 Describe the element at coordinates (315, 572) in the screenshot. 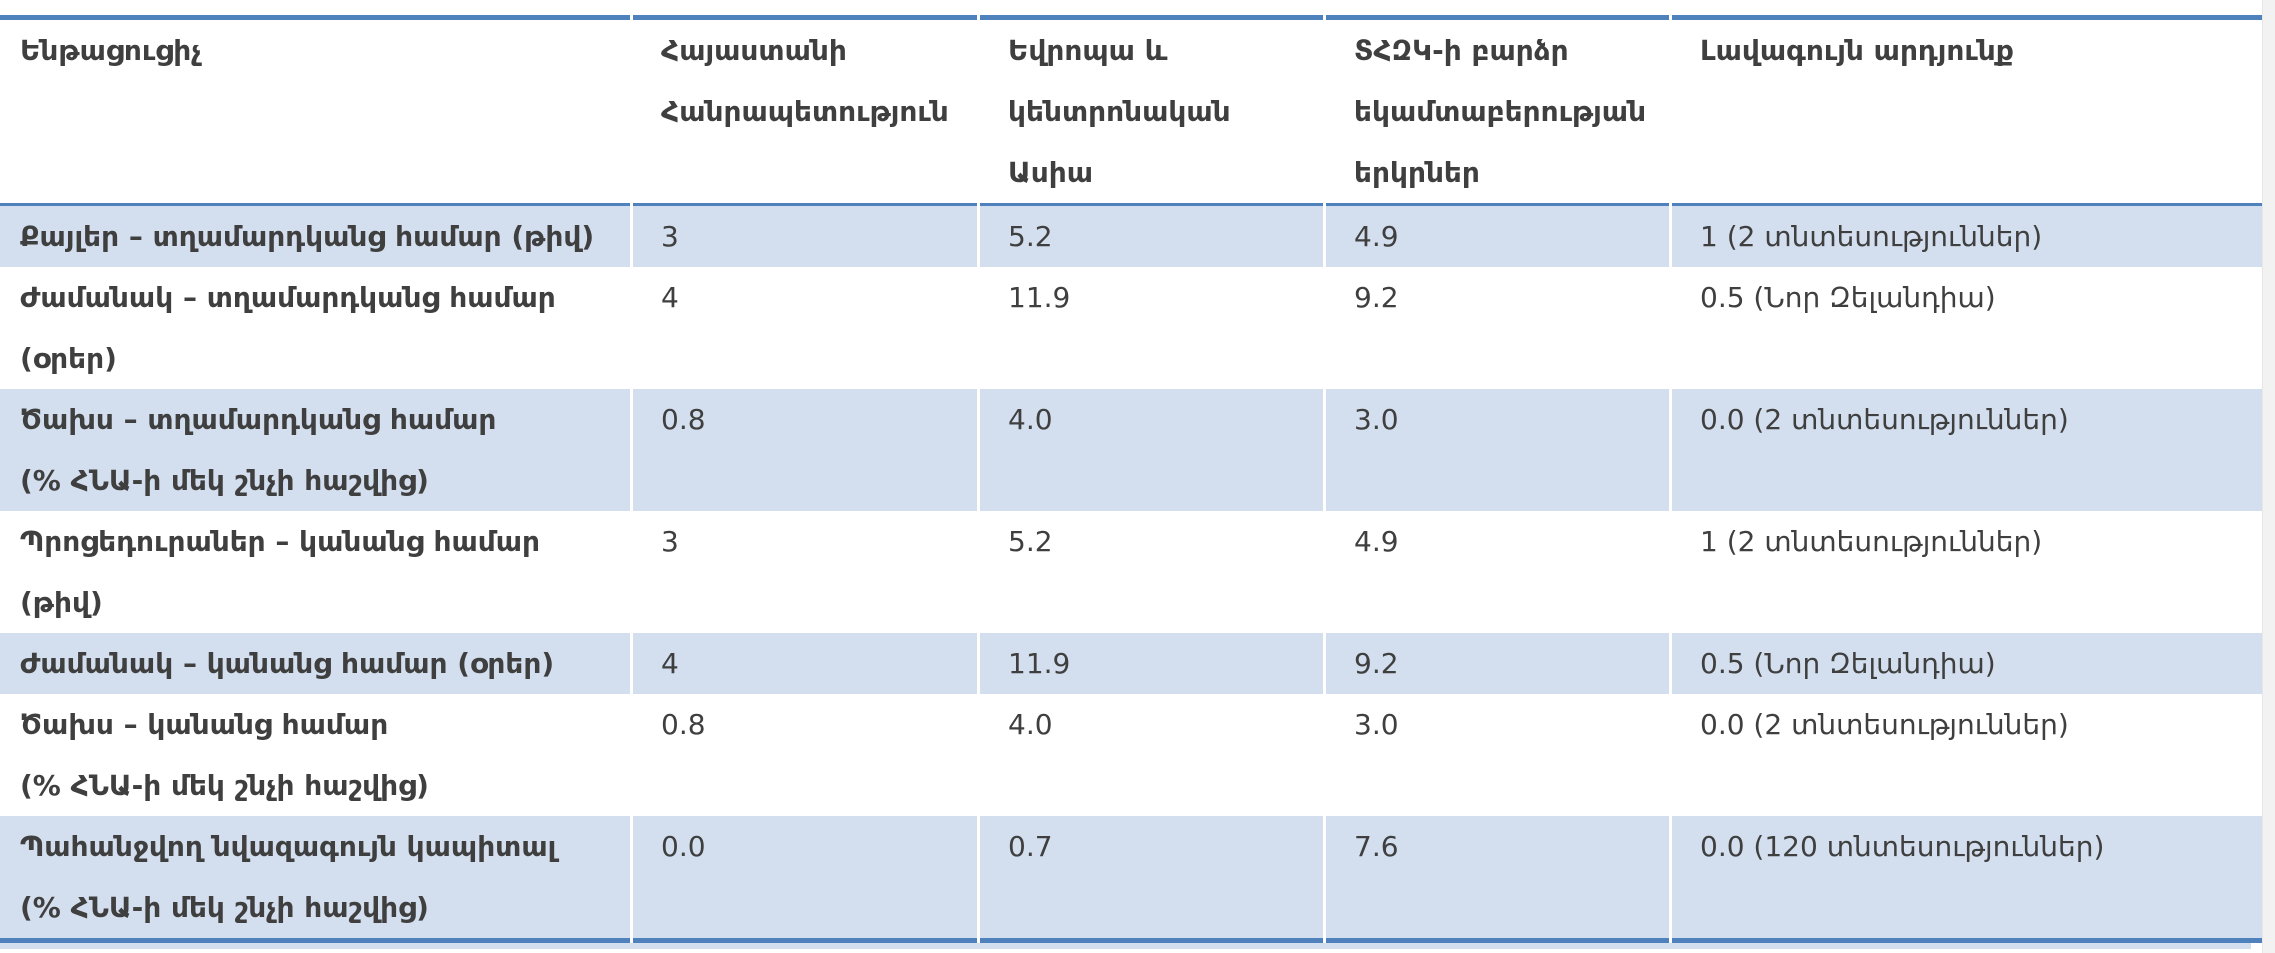

I see `row-label: Պրոցեդուրաներ – կանանց համար (թիվ)` at that location.